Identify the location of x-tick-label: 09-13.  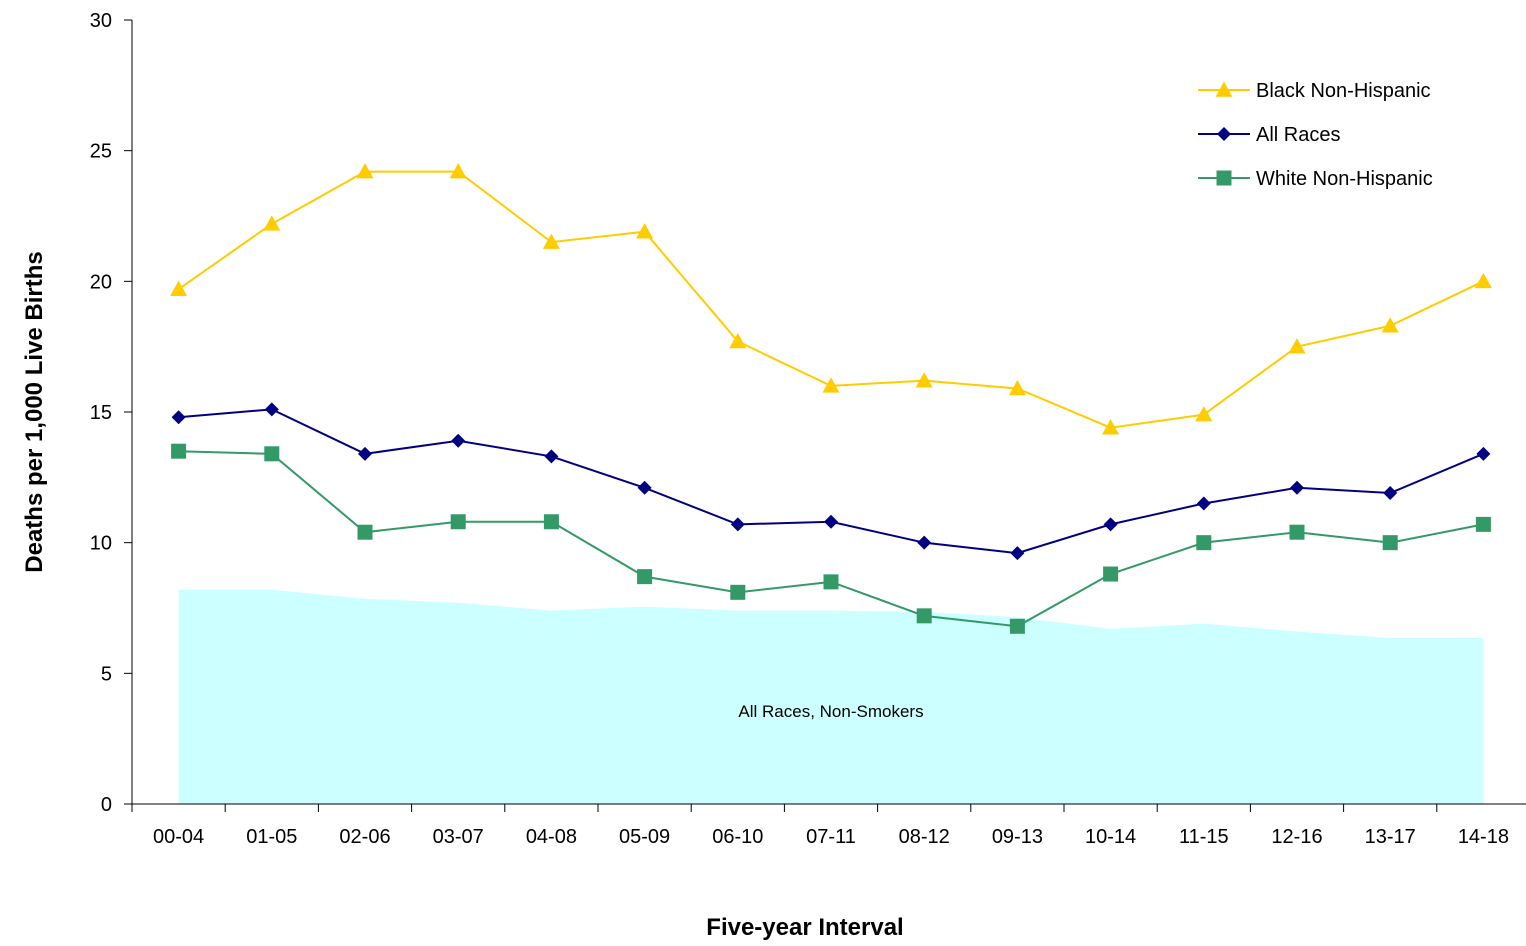
(1017, 837).